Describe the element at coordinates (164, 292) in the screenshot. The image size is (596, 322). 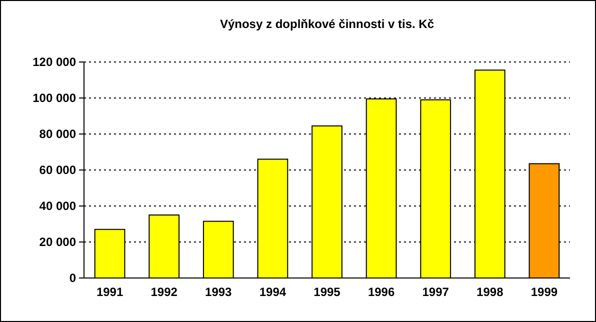
I see `x-tick-label: 1992` at that location.